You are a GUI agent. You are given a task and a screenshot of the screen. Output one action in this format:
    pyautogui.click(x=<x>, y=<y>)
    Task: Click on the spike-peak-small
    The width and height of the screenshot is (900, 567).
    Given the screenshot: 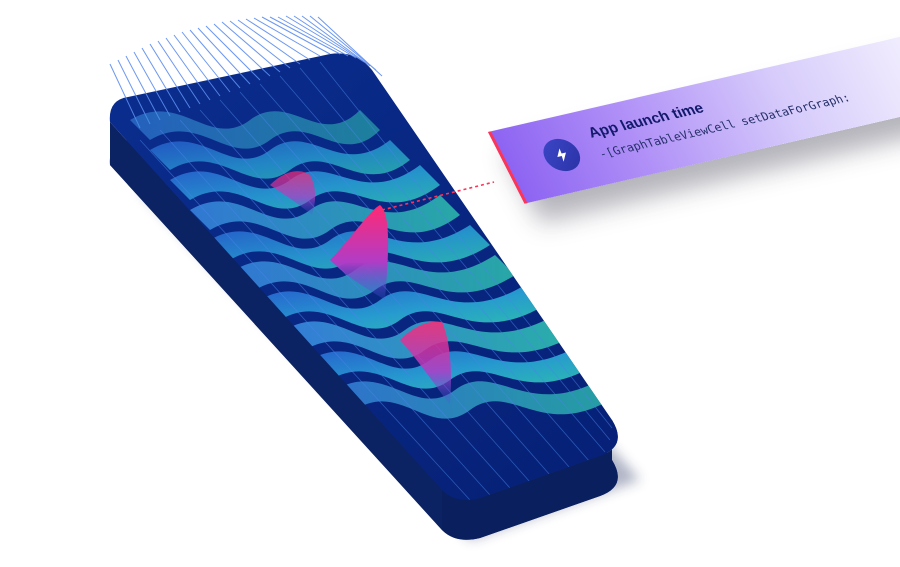 What is the action you would take?
    pyautogui.click(x=293, y=193)
    